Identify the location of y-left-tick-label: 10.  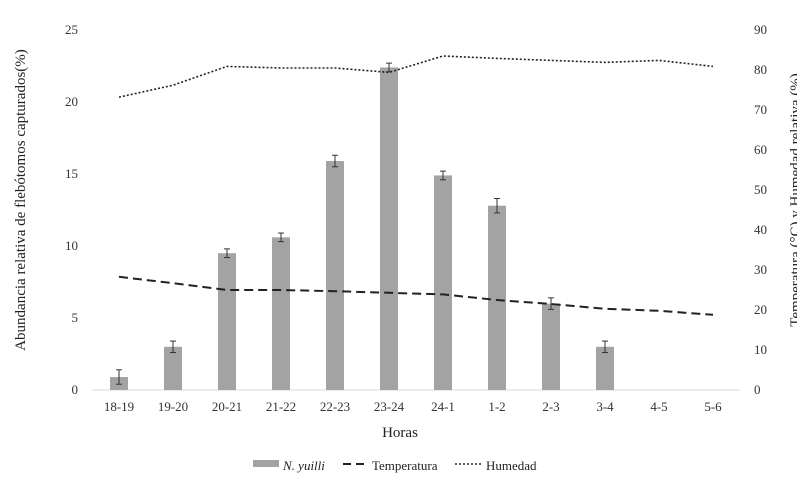
(71, 245).